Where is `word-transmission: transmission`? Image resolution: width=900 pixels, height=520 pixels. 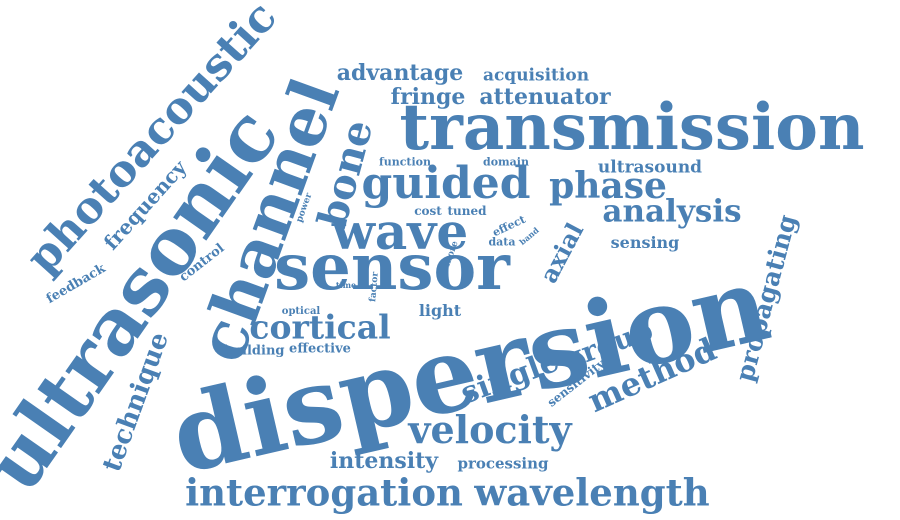 word-transmission: transmission is located at coordinates (632, 127).